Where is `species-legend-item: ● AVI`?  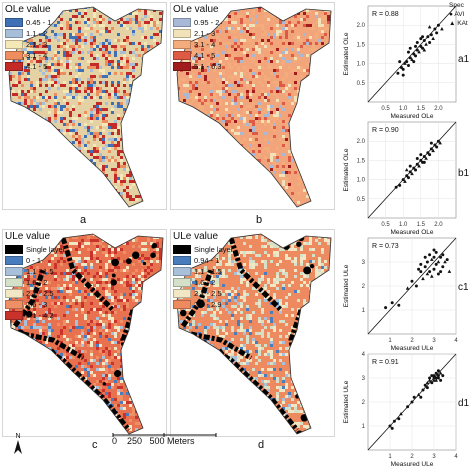 species-legend-item: ● AVI is located at coordinates (457, 14).